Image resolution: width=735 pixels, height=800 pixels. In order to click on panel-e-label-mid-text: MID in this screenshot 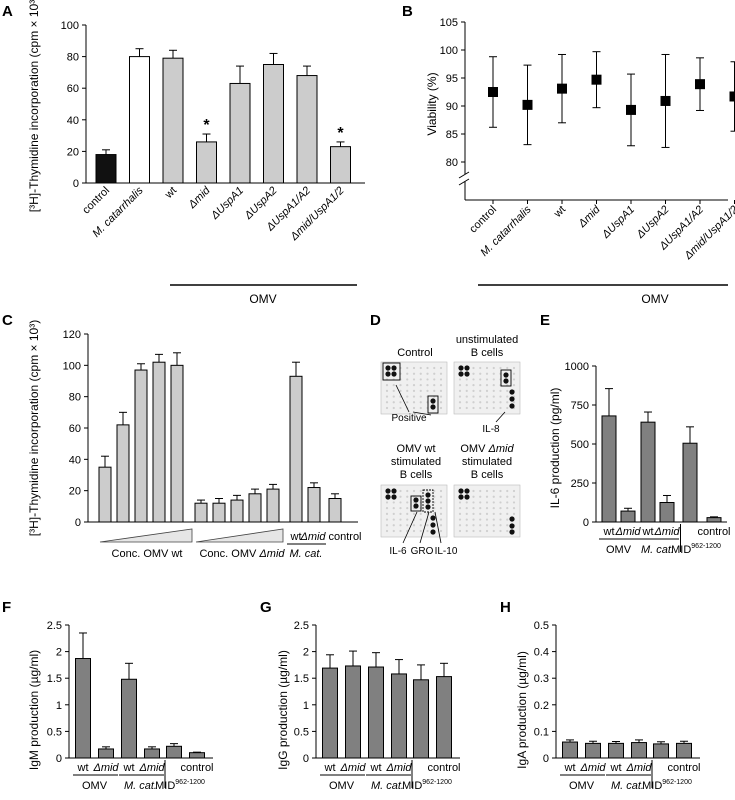, I will do `click(681, 550)`.